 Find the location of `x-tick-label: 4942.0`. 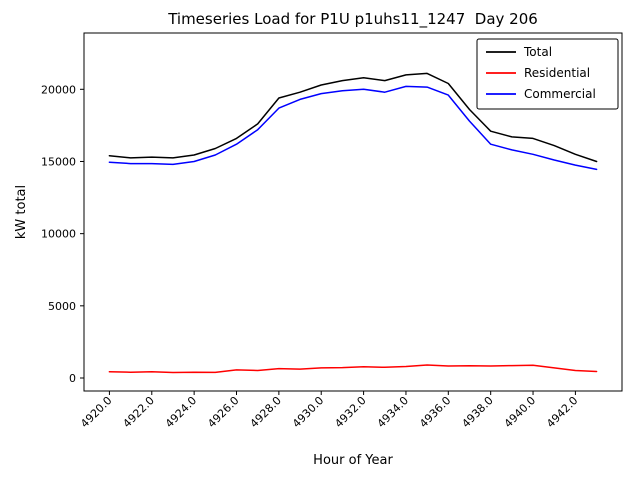

x-tick-label: 4942.0 is located at coordinates (562, 412).